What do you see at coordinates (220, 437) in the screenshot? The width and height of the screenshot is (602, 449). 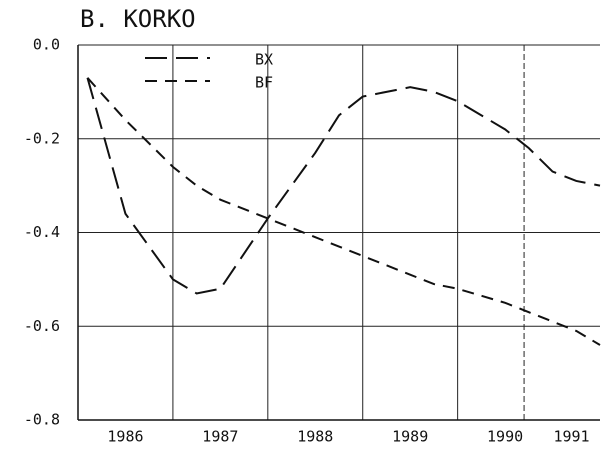 I see `x-tick-label: 1987` at bounding box center [220, 437].